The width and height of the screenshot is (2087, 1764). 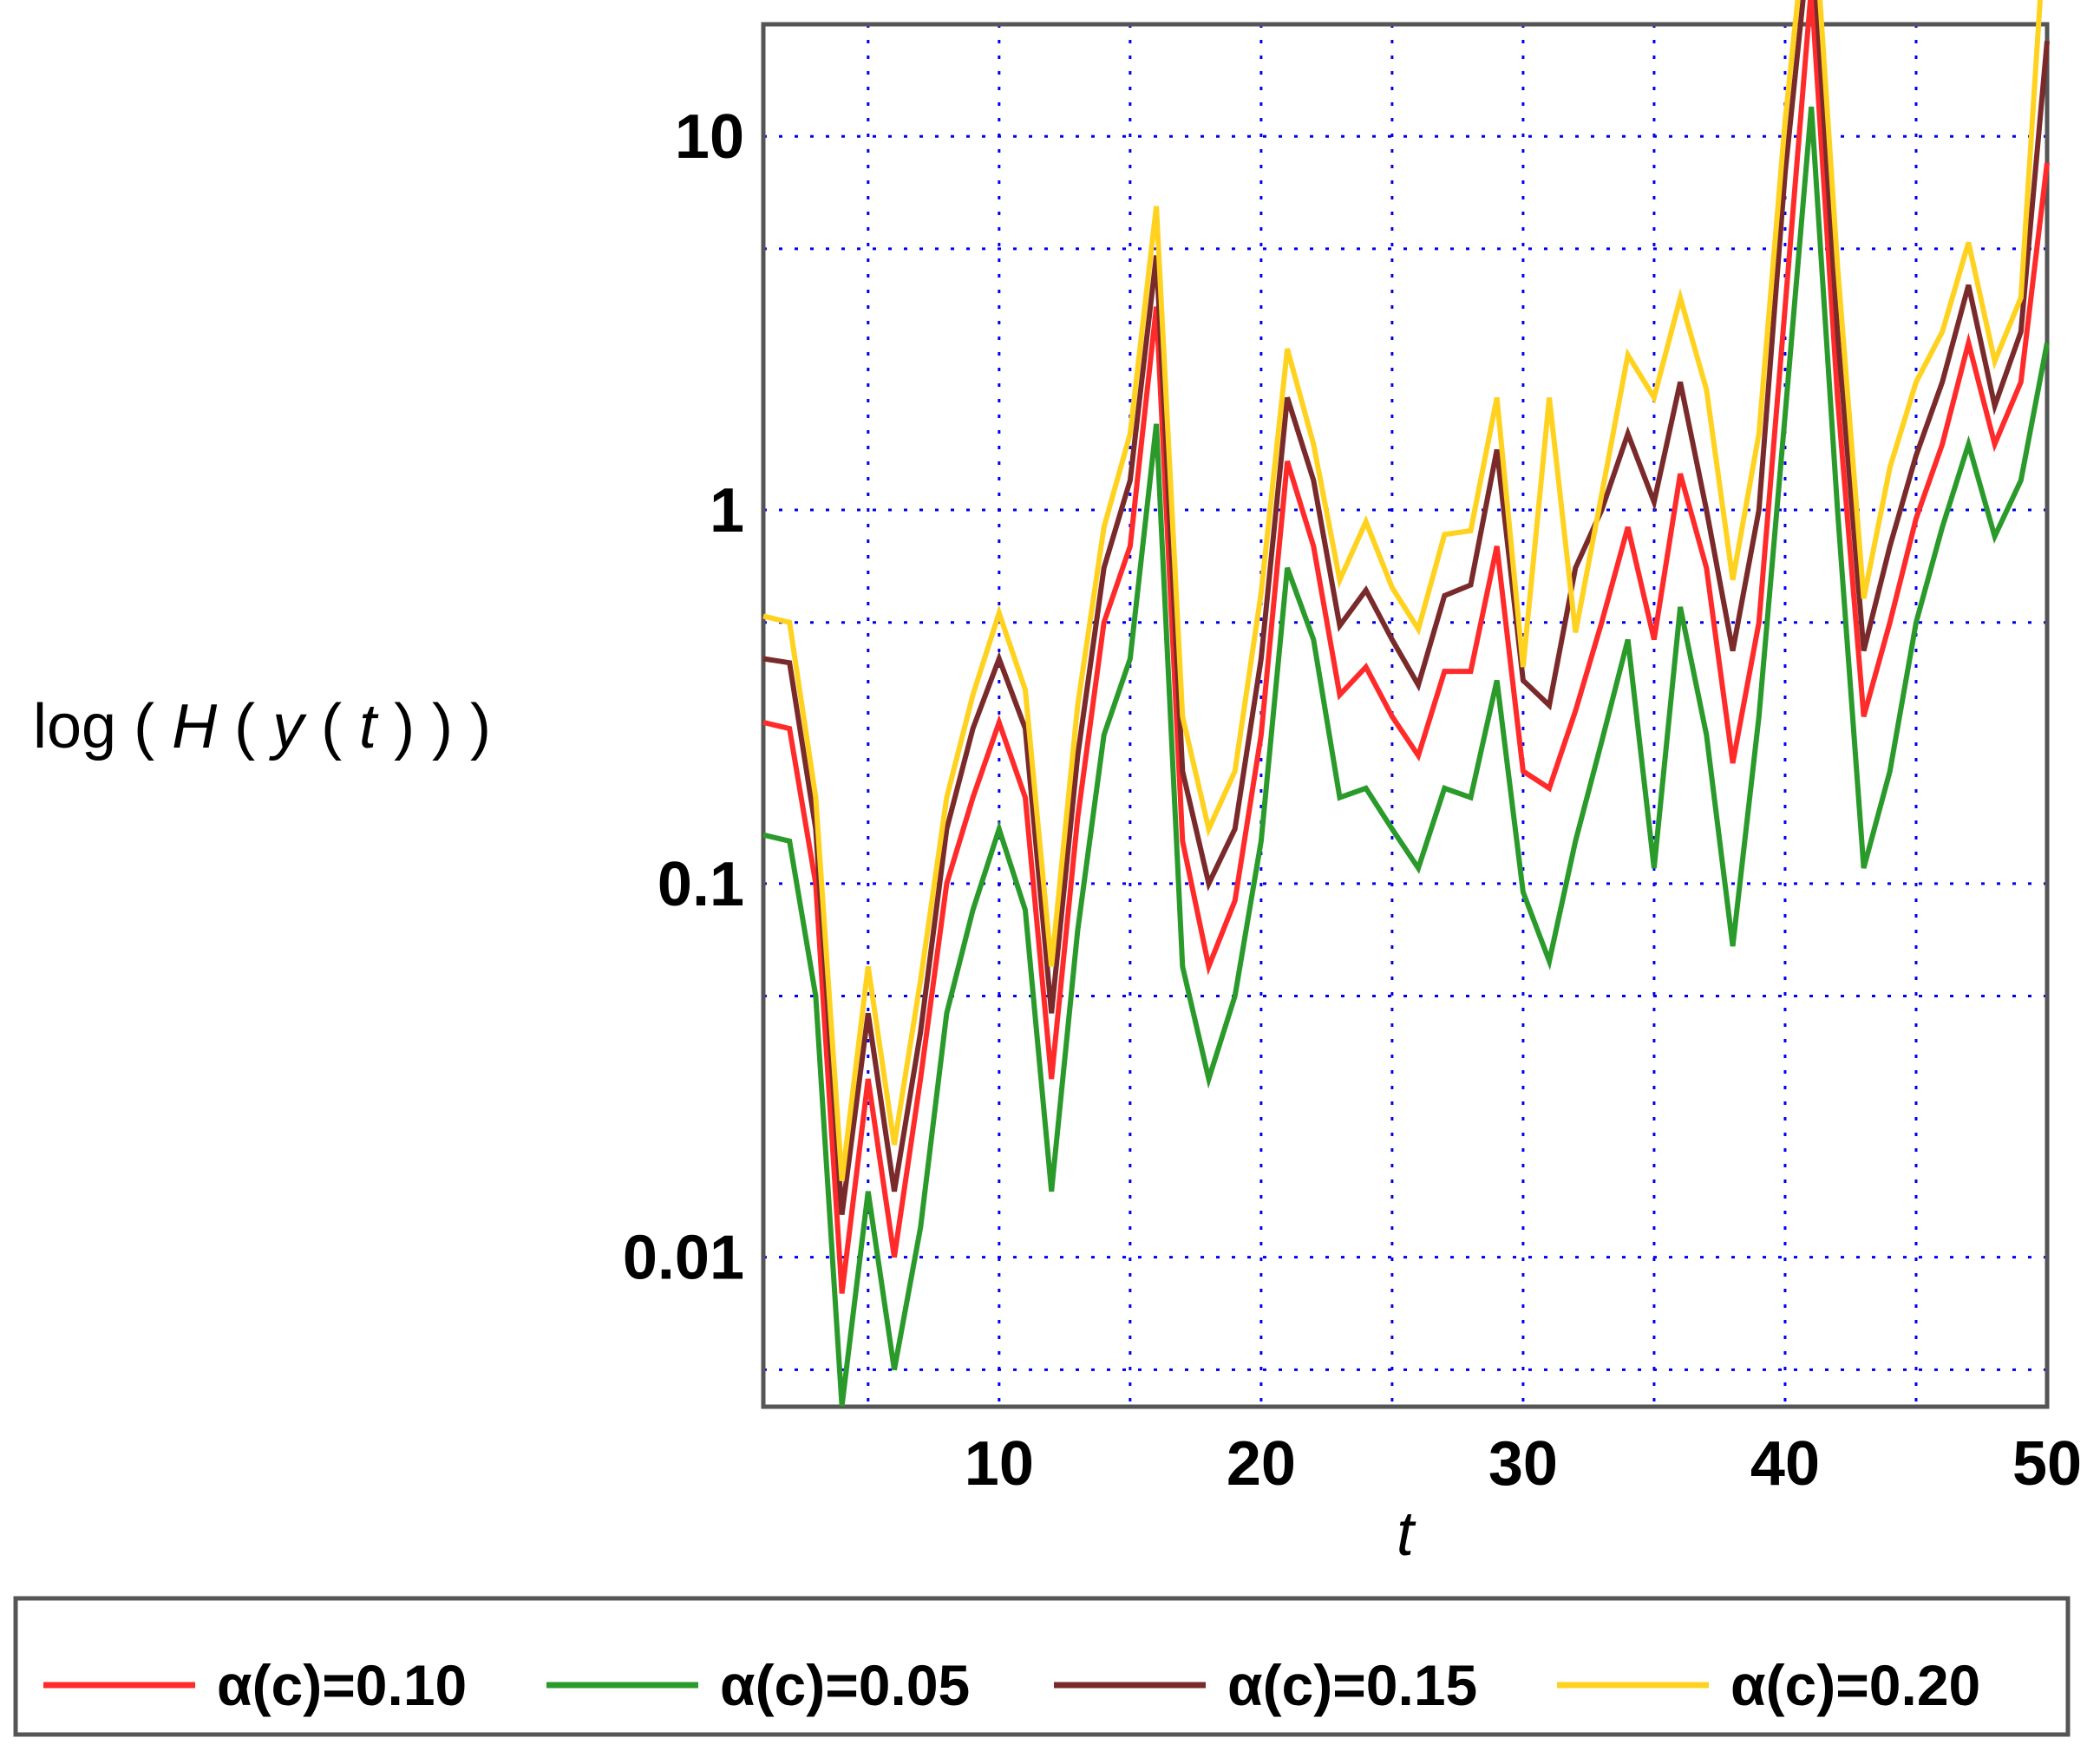 What do you see at coordinates (1261, 1464) in the screenshot?
I see `x-tick-label: 20` at bounding box center [1261, 1464].